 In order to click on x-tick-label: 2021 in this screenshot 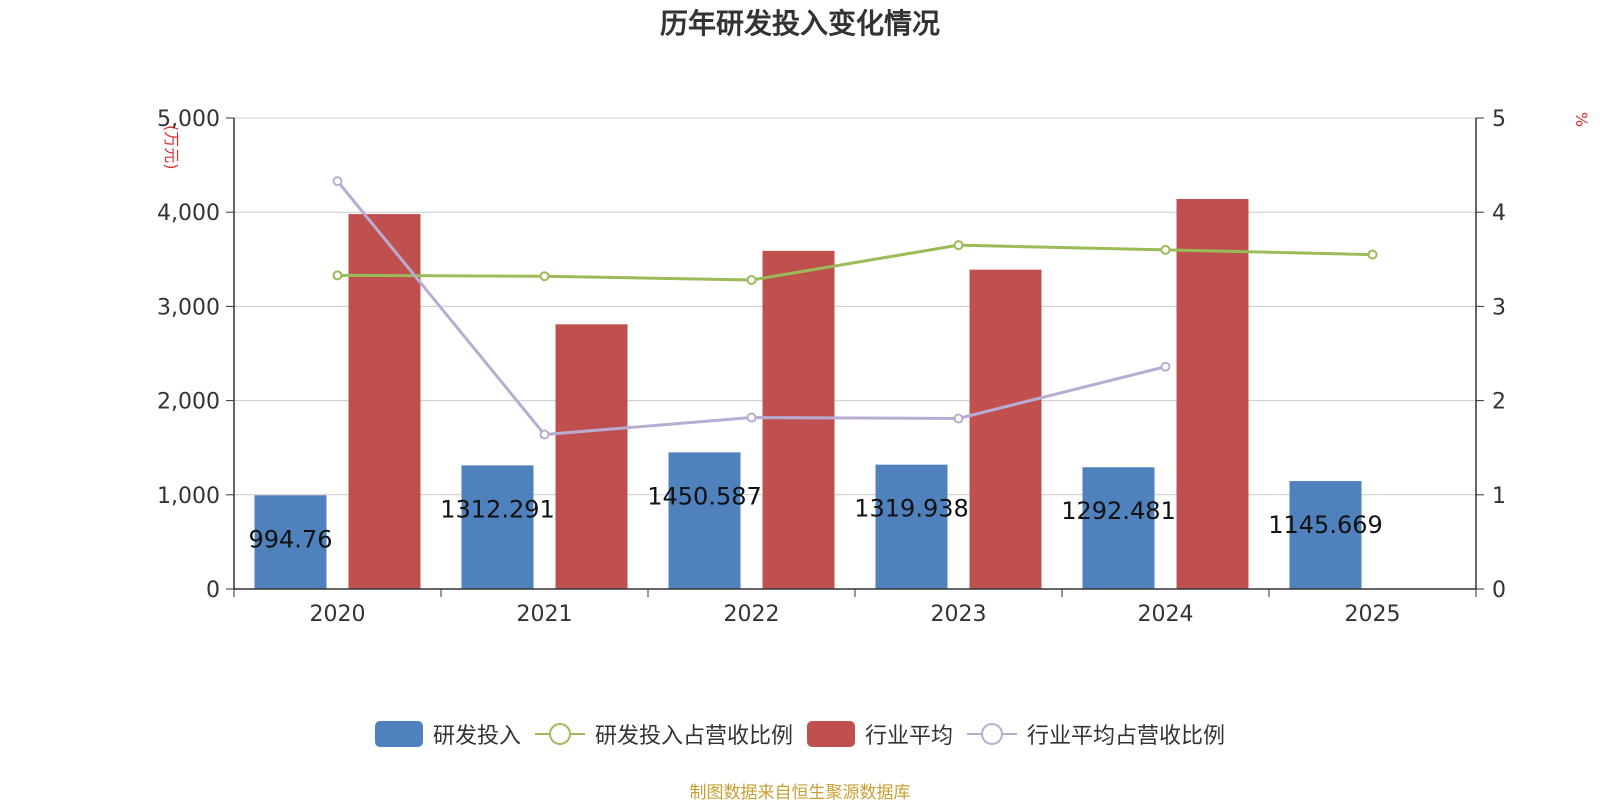, I will do `click(545, 614)`.